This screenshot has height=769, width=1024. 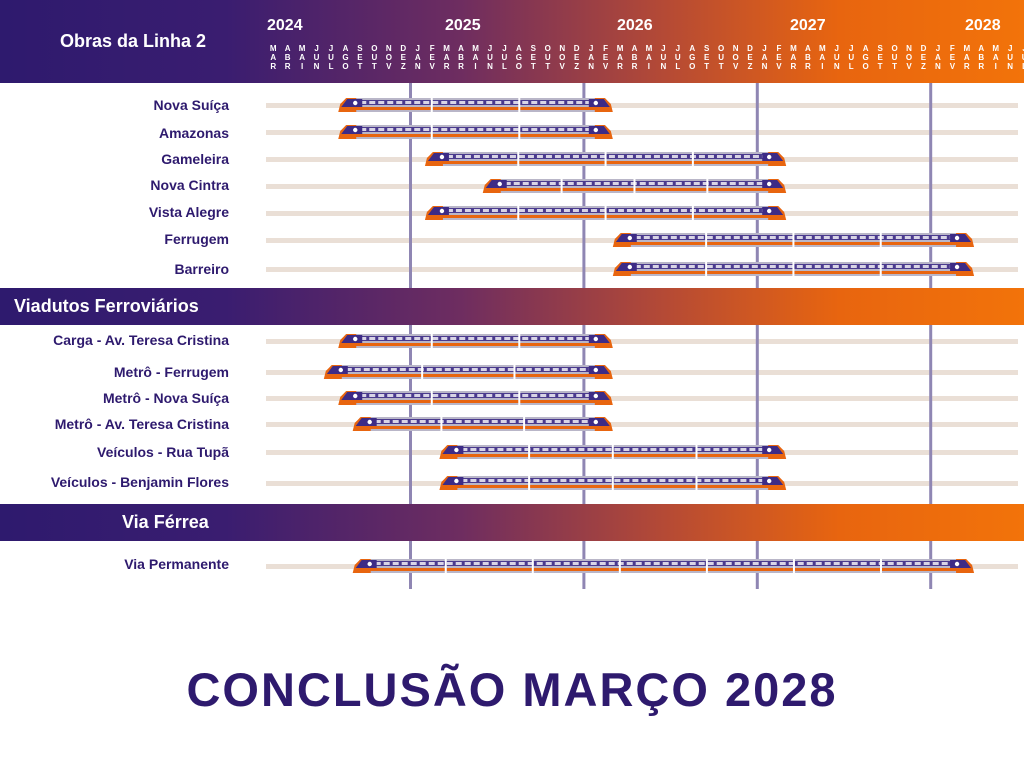 I want to click on section-title-viadutos: Viadutos Ferroviários, so click(x=106, y=306).